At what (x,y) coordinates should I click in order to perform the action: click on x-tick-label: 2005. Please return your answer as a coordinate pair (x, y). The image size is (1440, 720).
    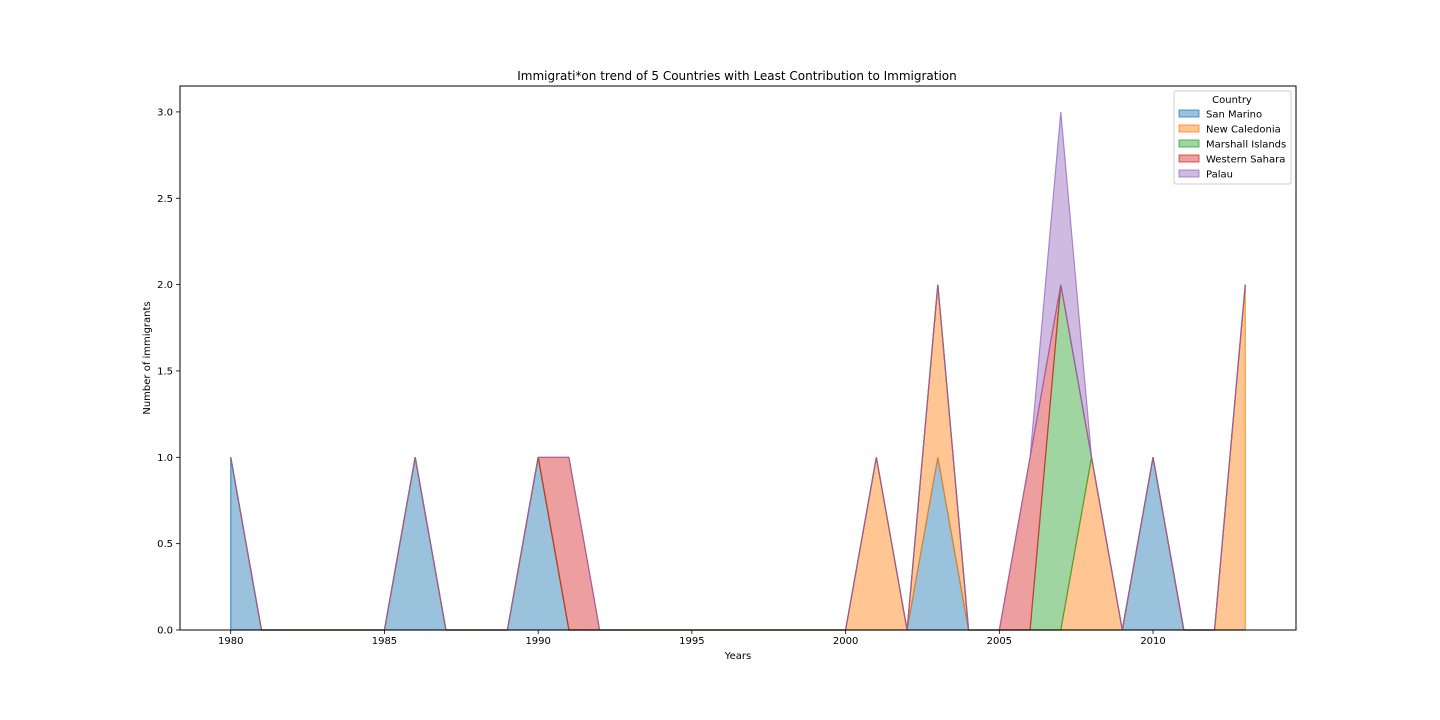
    Looking at the image, I should click on (999, 641).